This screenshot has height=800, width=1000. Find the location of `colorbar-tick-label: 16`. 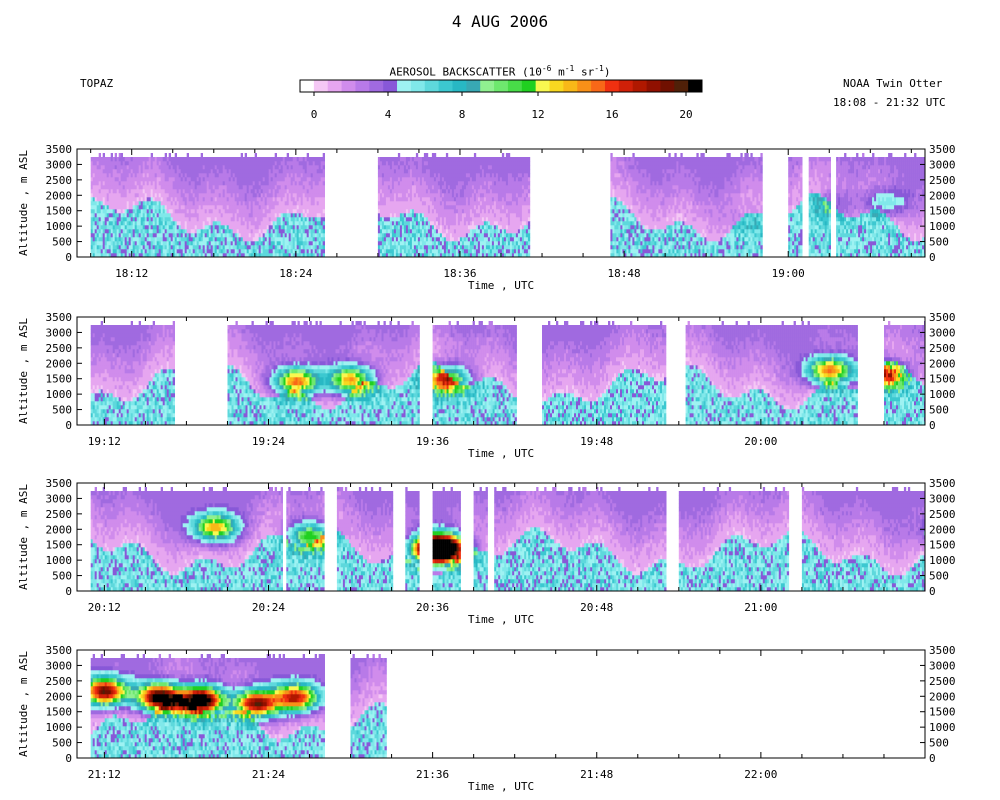

colorbar-tick-label: 16 is located at coordinates (611, 114).